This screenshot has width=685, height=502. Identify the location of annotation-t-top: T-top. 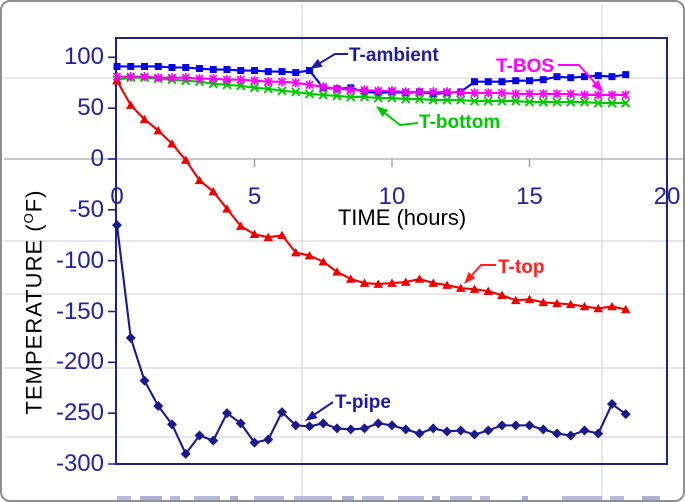
(521, 267).